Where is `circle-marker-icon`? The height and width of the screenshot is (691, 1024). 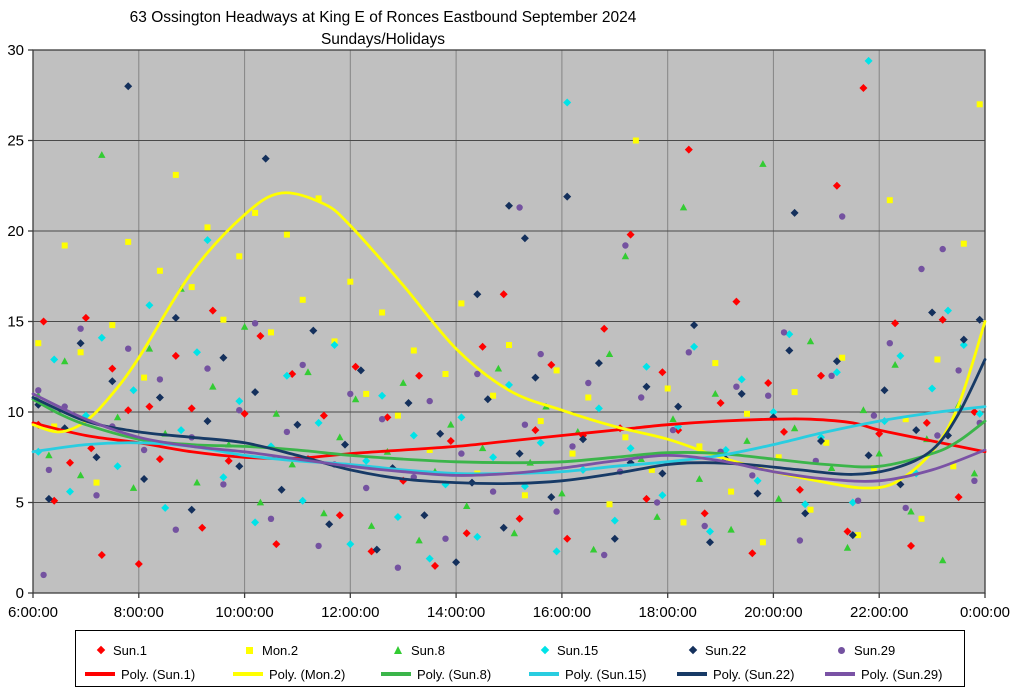 circle-marker-icon is located at coordinates (841, 650).